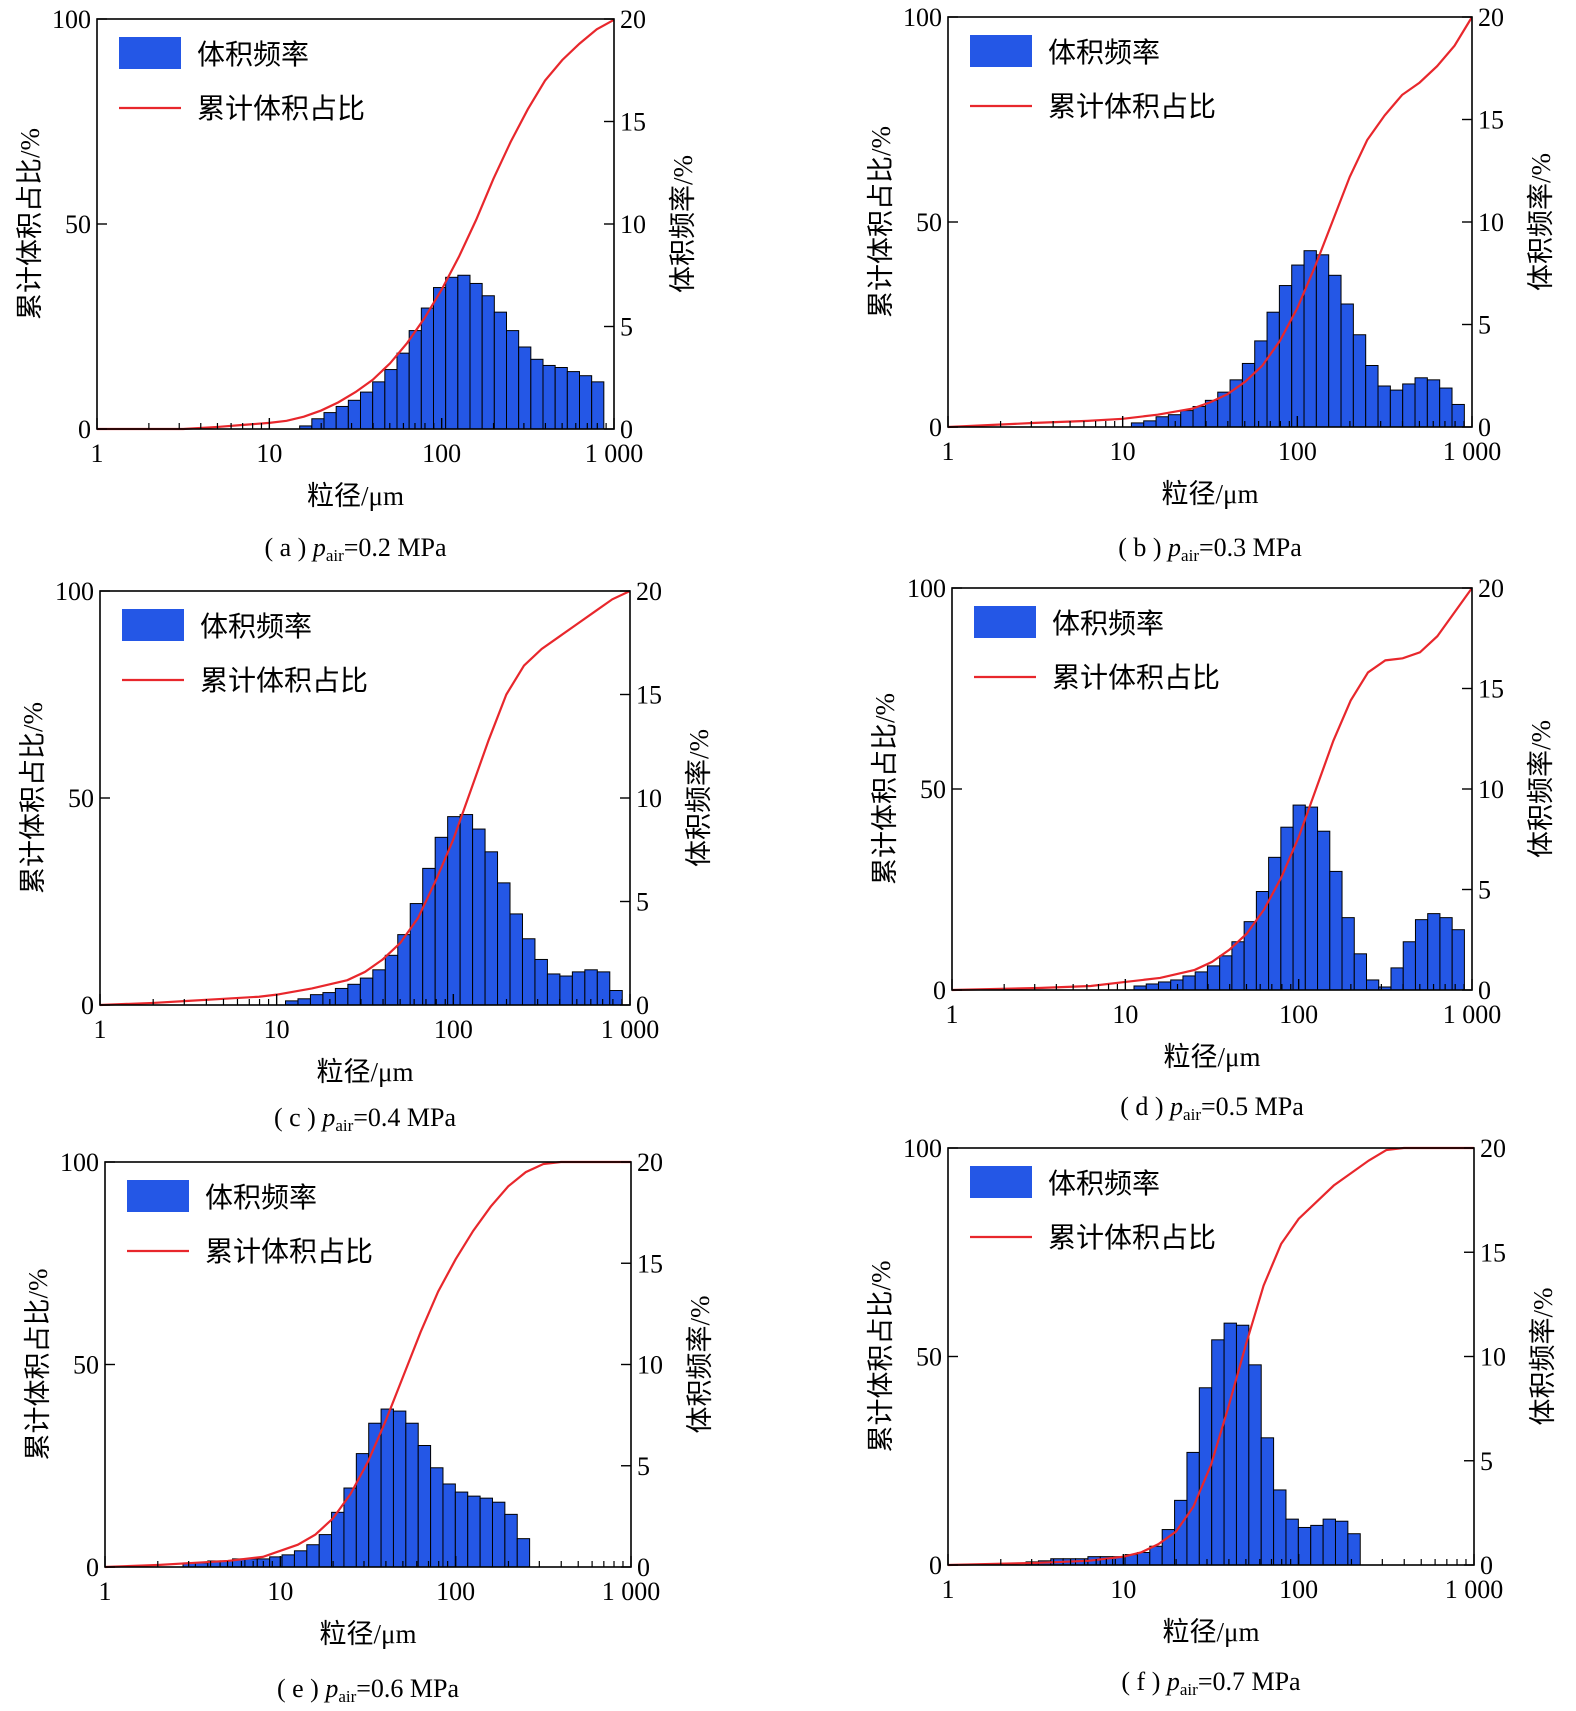  What do you see at coordinates (288, 547) in the screenshot?
I see `caption-letter: ( a )` at bounding box center [288, 547].